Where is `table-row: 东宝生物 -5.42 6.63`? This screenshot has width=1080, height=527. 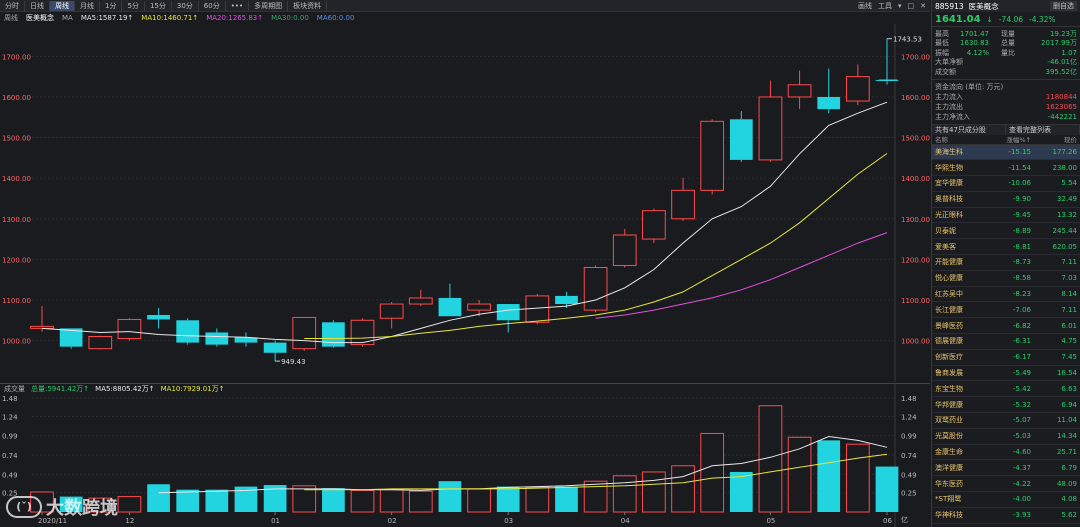 table-row: 东宝生物 -5.42 6.63 is located at coordinates (1006, 389).